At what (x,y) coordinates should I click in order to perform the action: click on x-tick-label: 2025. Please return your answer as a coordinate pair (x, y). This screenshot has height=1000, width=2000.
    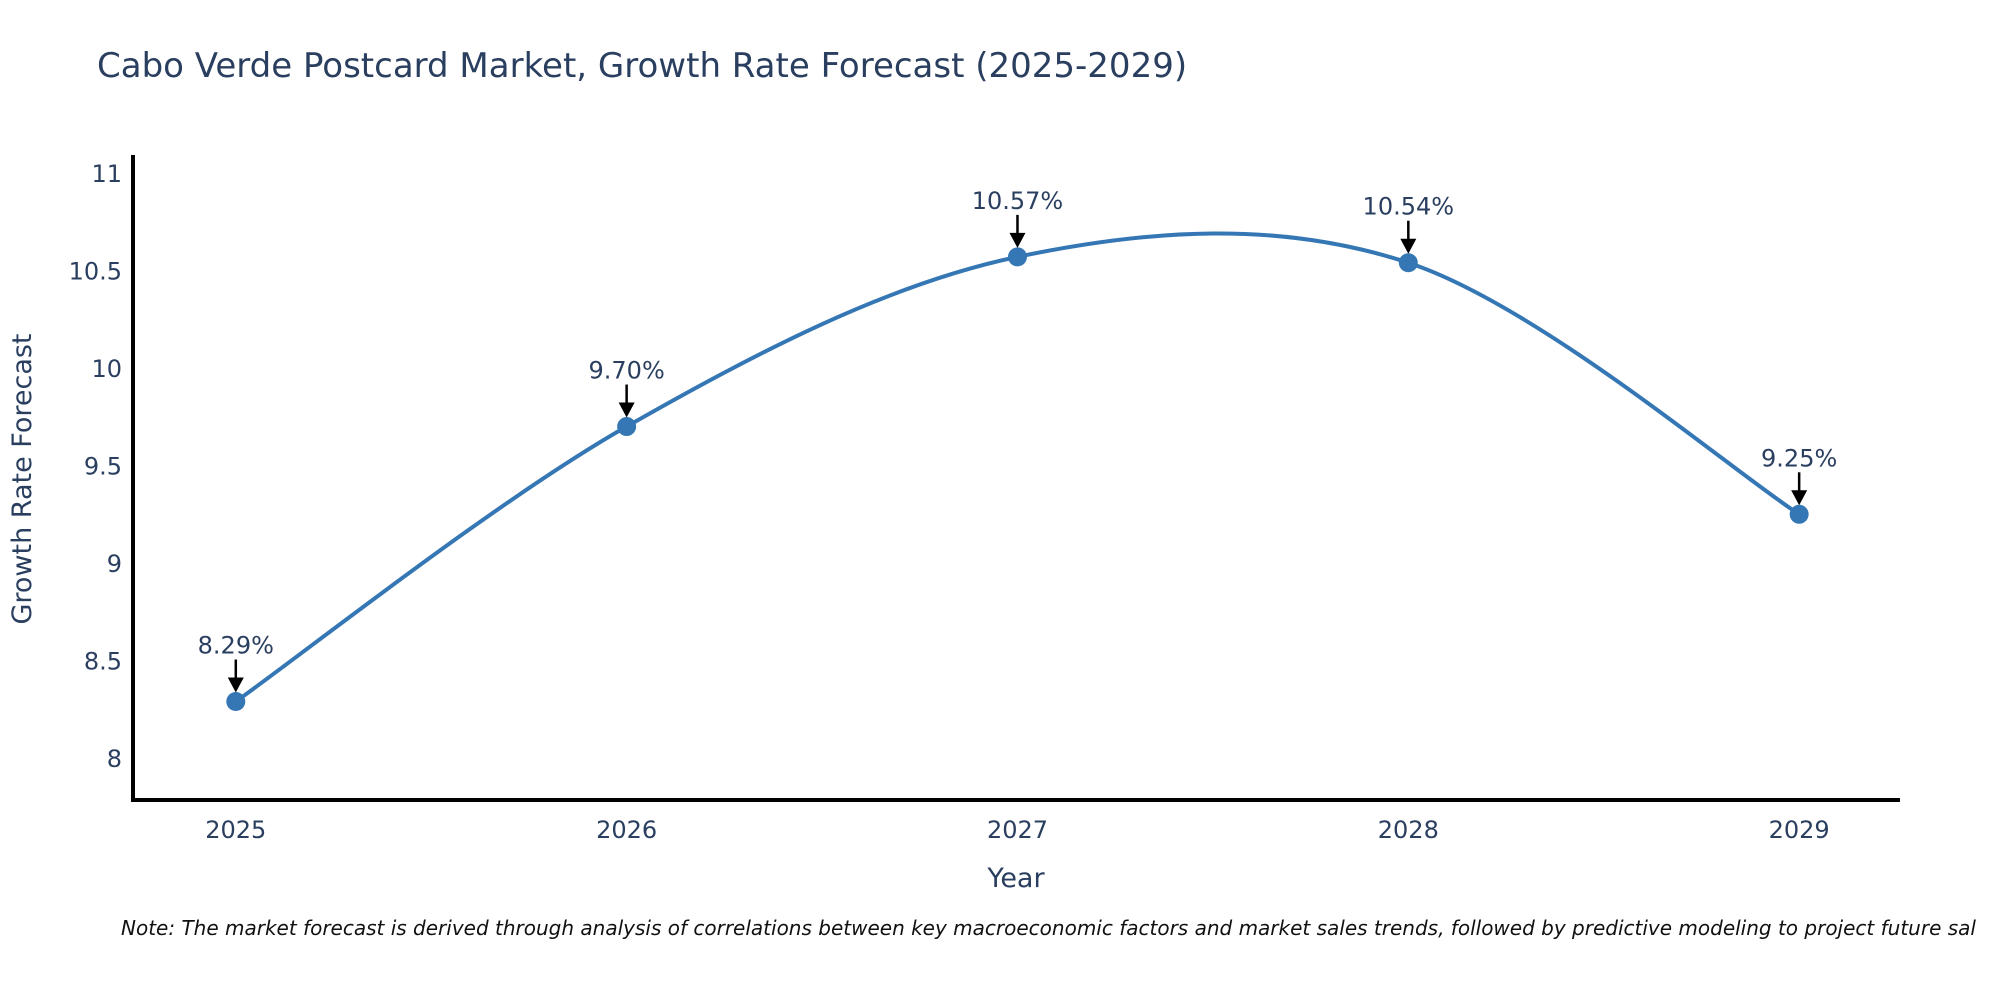
    Looking at the image, I should click on (235, 830).